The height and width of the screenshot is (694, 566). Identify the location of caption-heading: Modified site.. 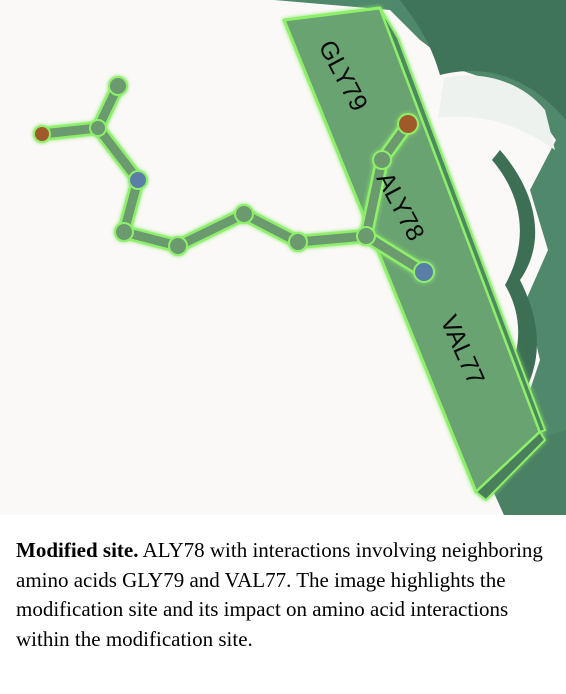
(77, 550).